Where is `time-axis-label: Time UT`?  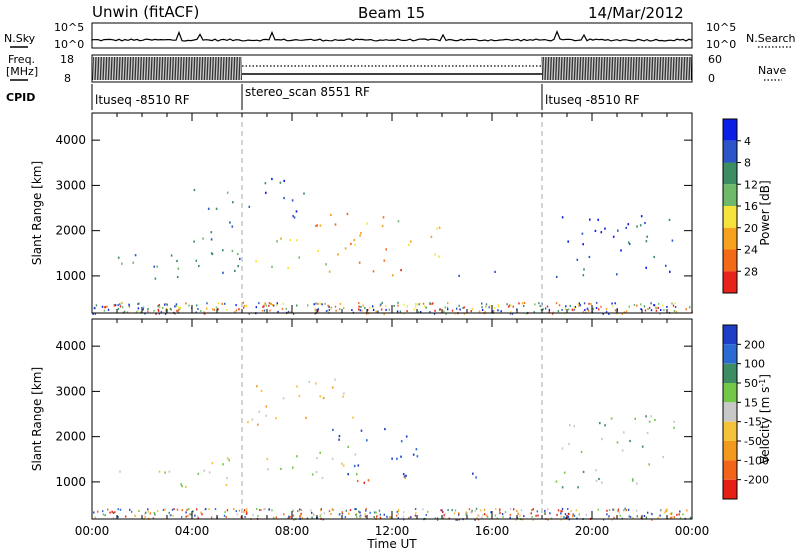
time-axis-label: Time UT is located at coordinates (391, 544).